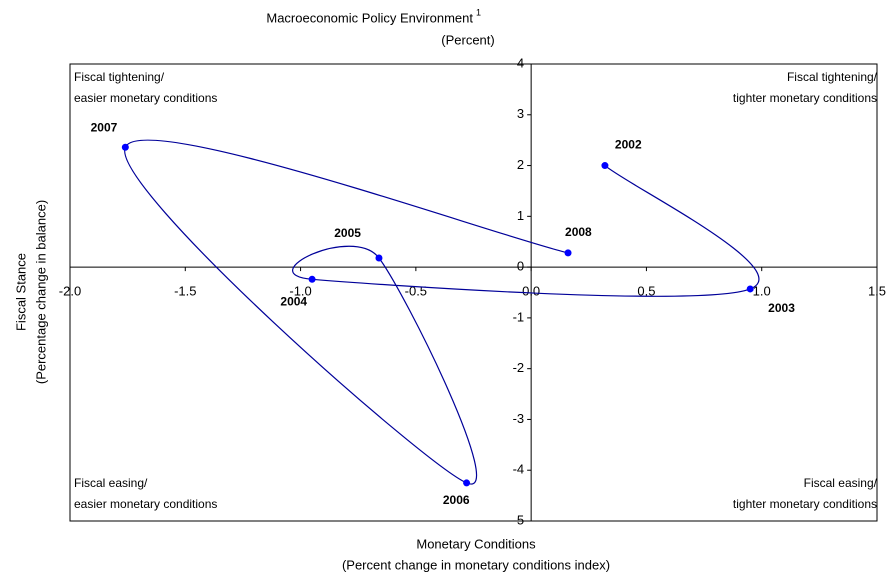 This screenshot has width=893, height=577. I want to click on chart-subtitle: (Percent), so click(467, 39).